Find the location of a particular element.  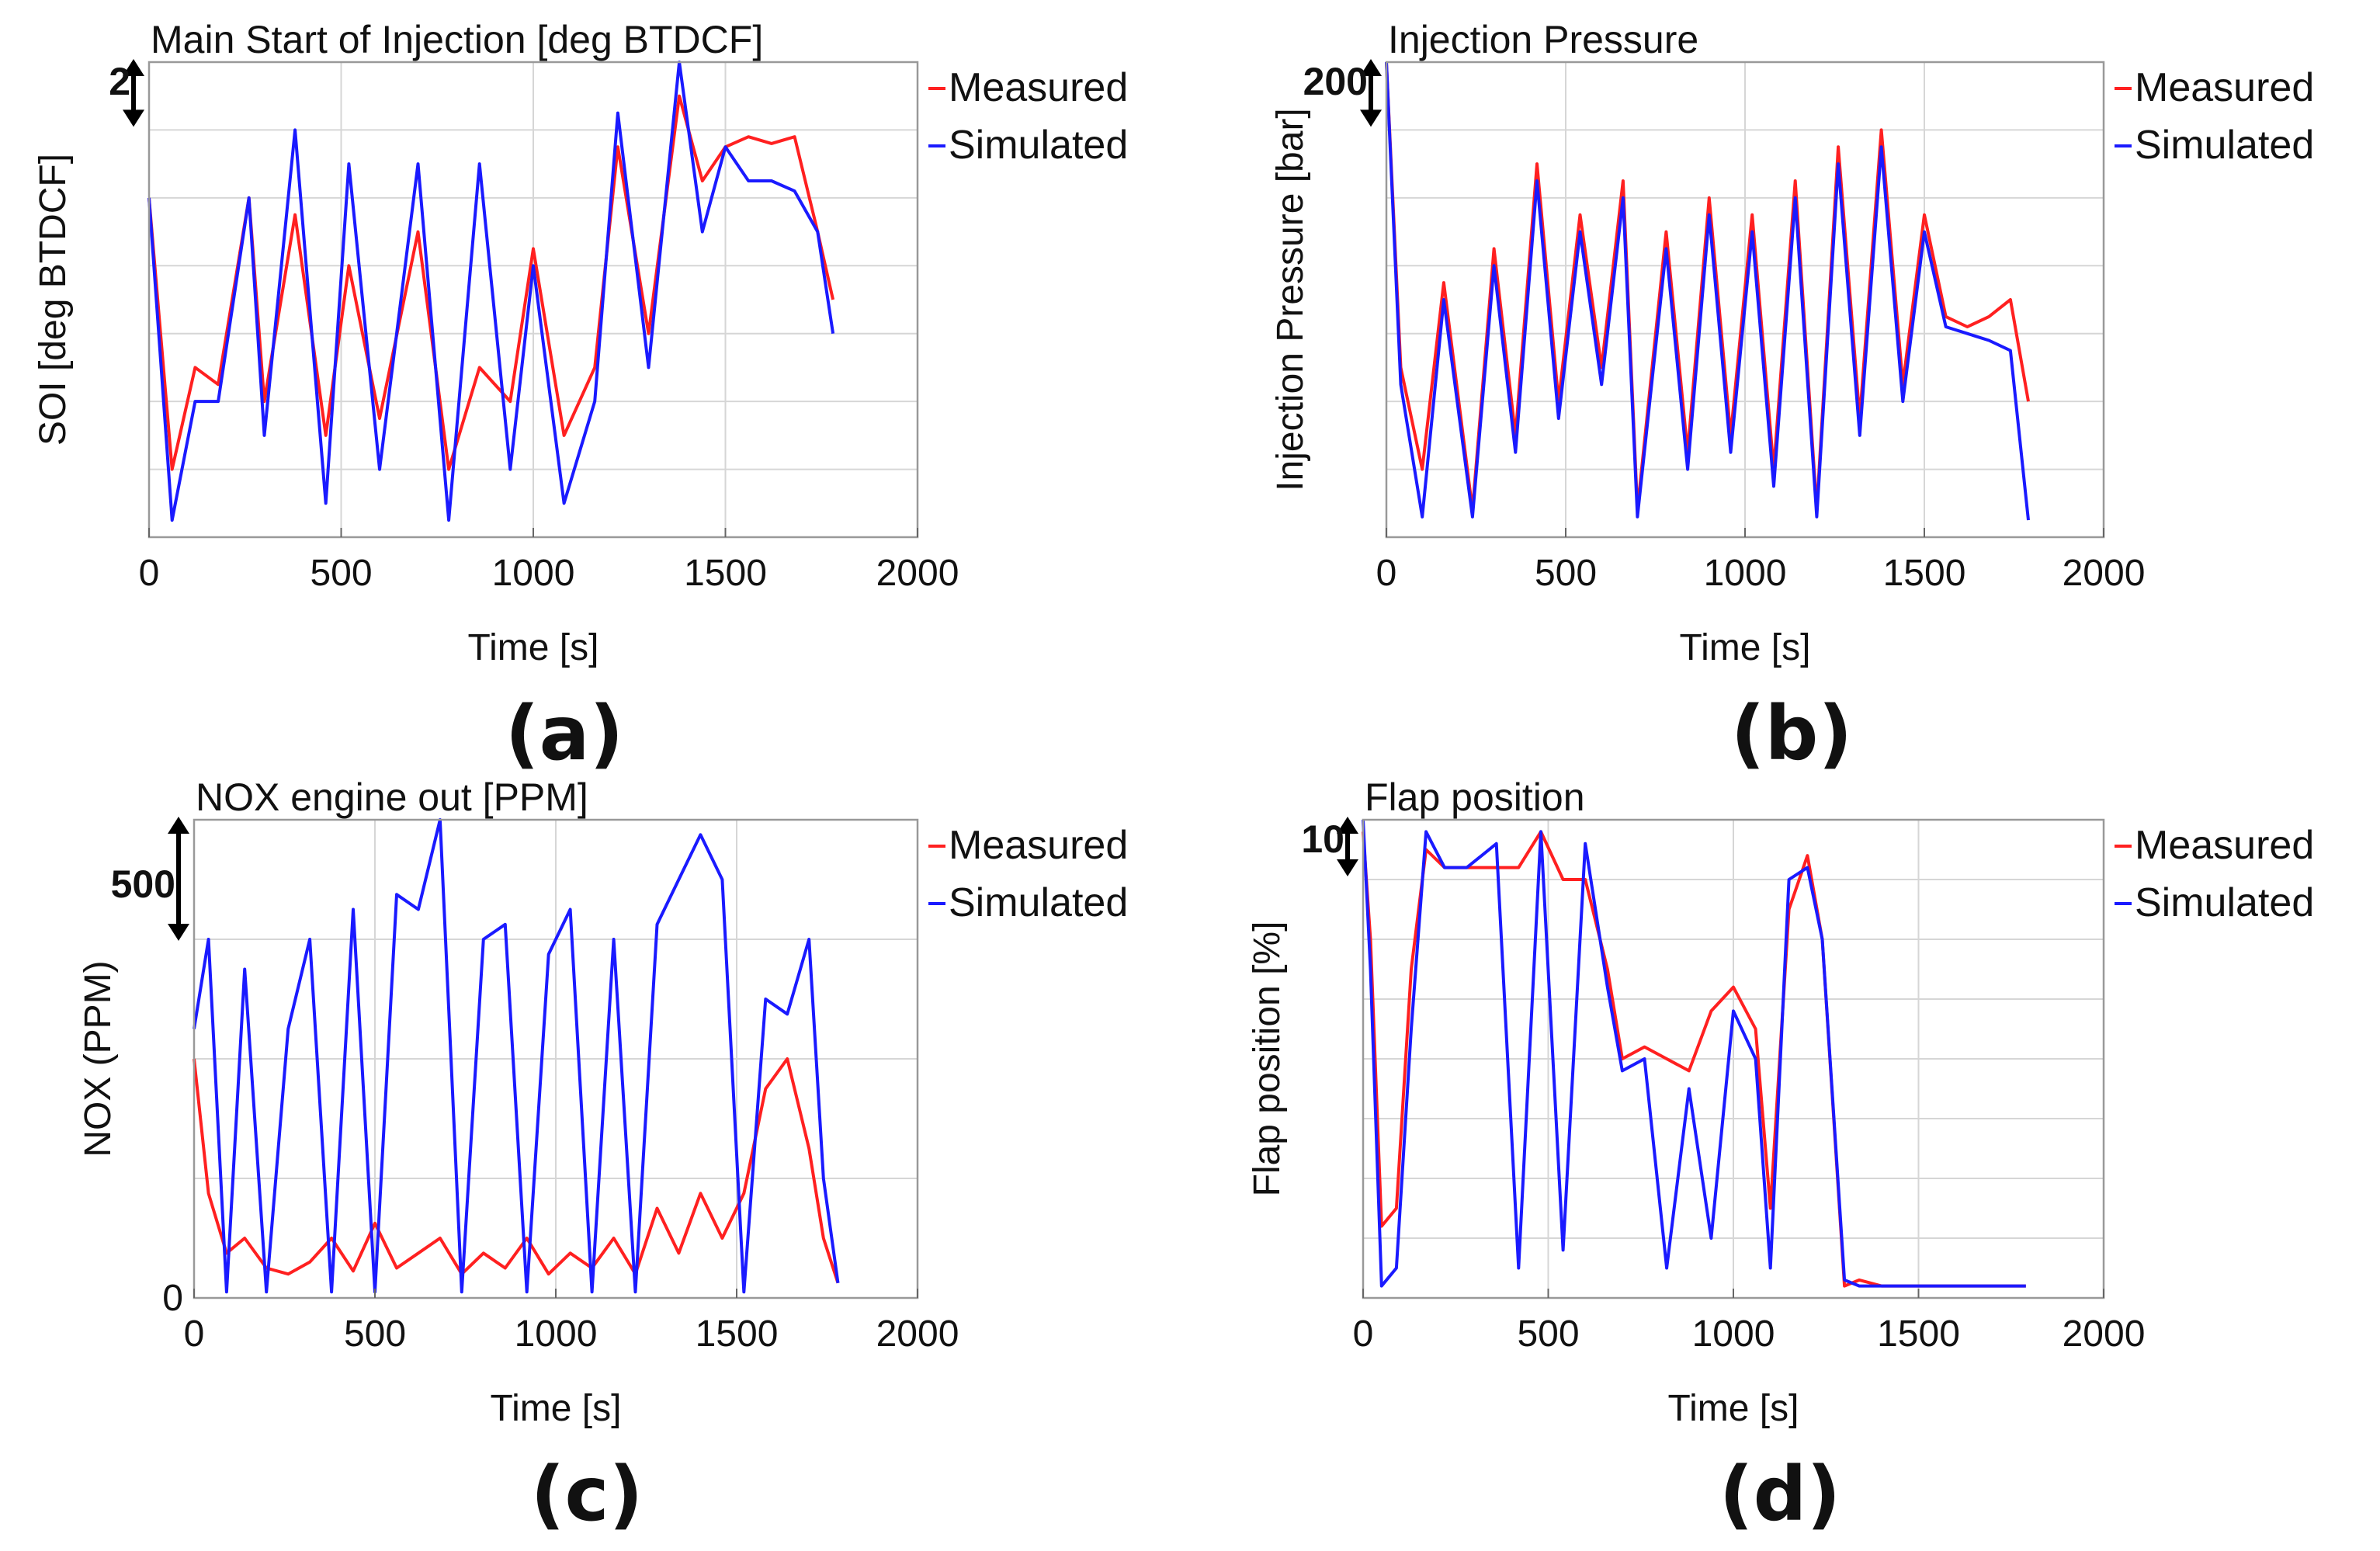

chart-title: Main Start of Injection [deg BTDCF] is located at coordinates (457, 39).